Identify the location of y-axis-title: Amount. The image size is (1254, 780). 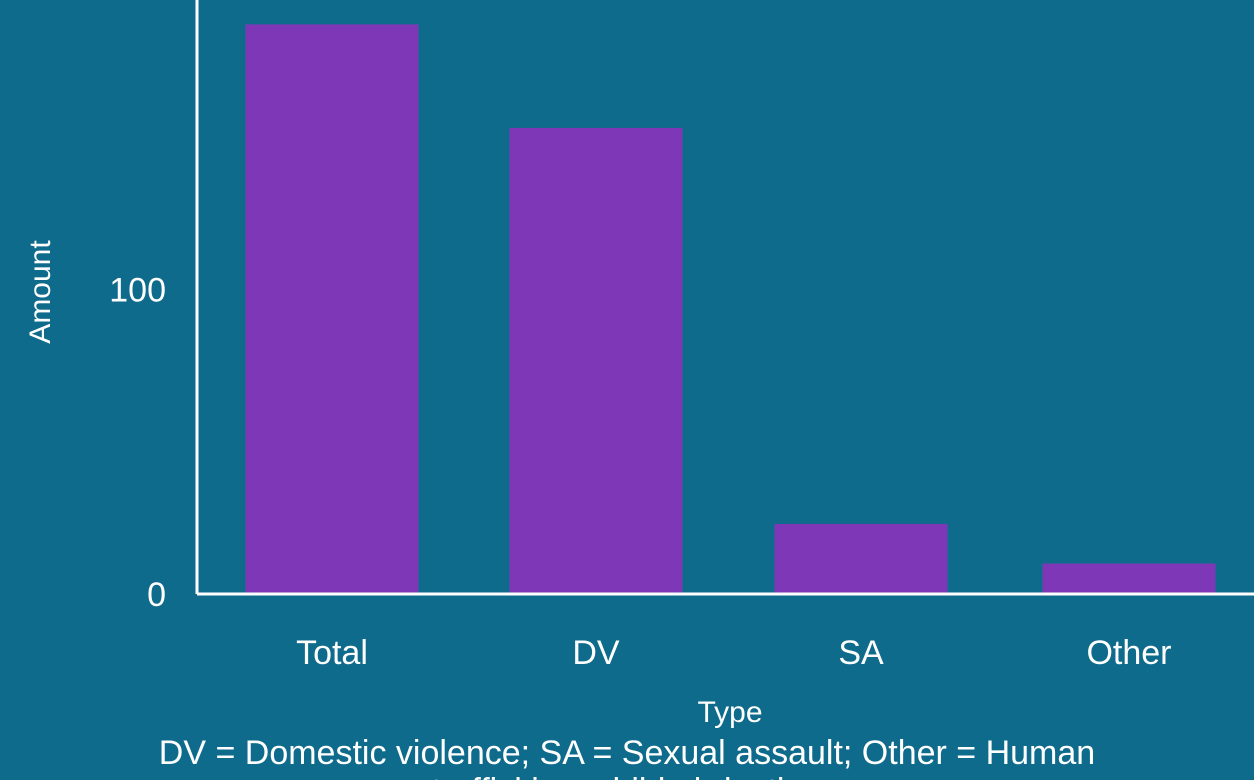
(40, 292).